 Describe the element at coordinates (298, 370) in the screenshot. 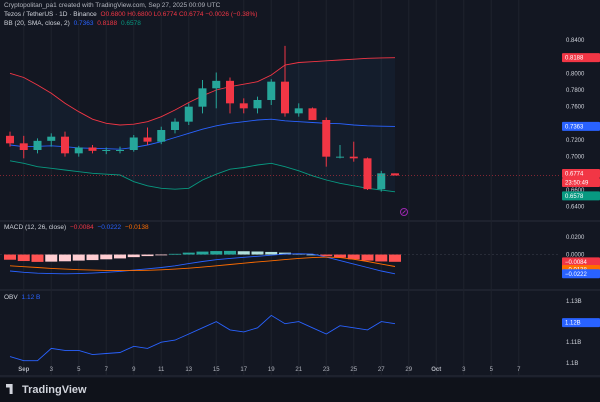

I see `date-tick-label: 21` at that location.